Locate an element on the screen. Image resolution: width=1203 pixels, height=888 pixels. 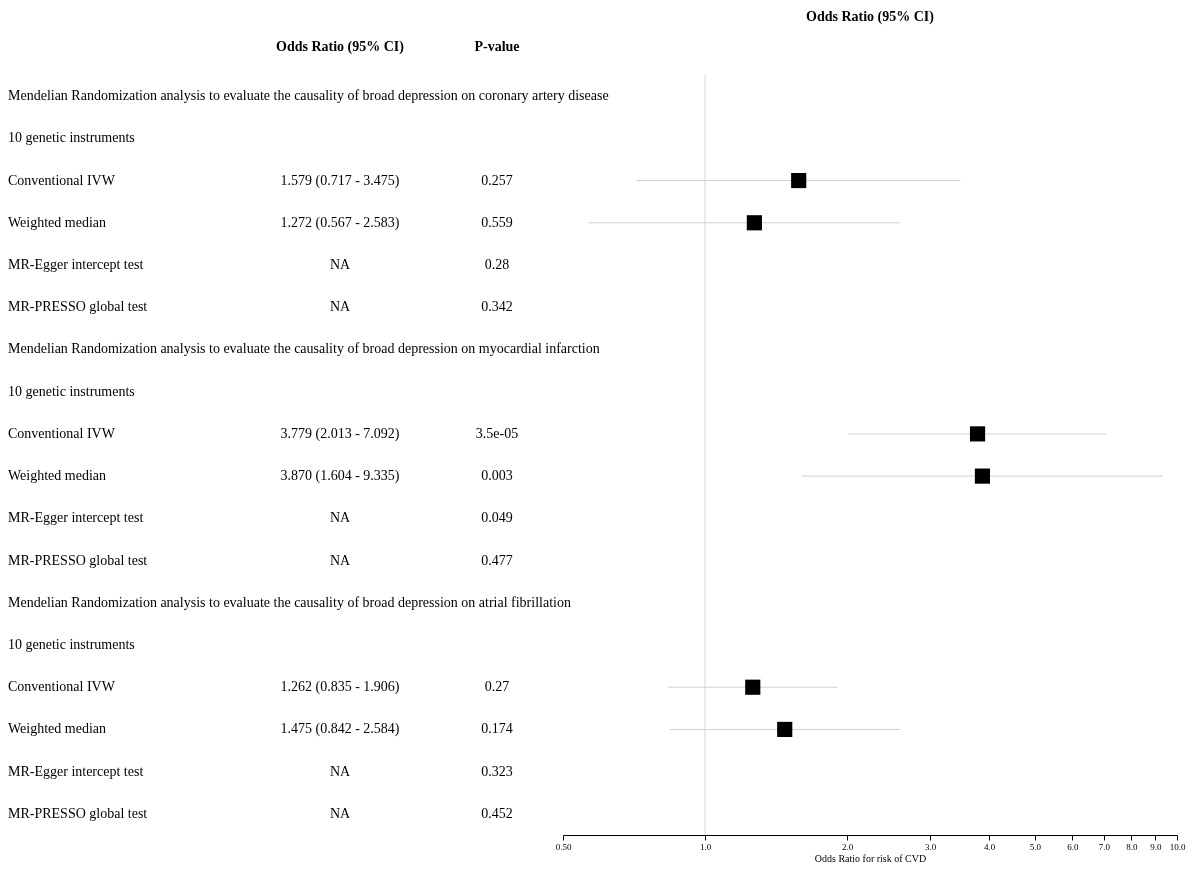
text: 0.27 is located at coordinates (497, 687).